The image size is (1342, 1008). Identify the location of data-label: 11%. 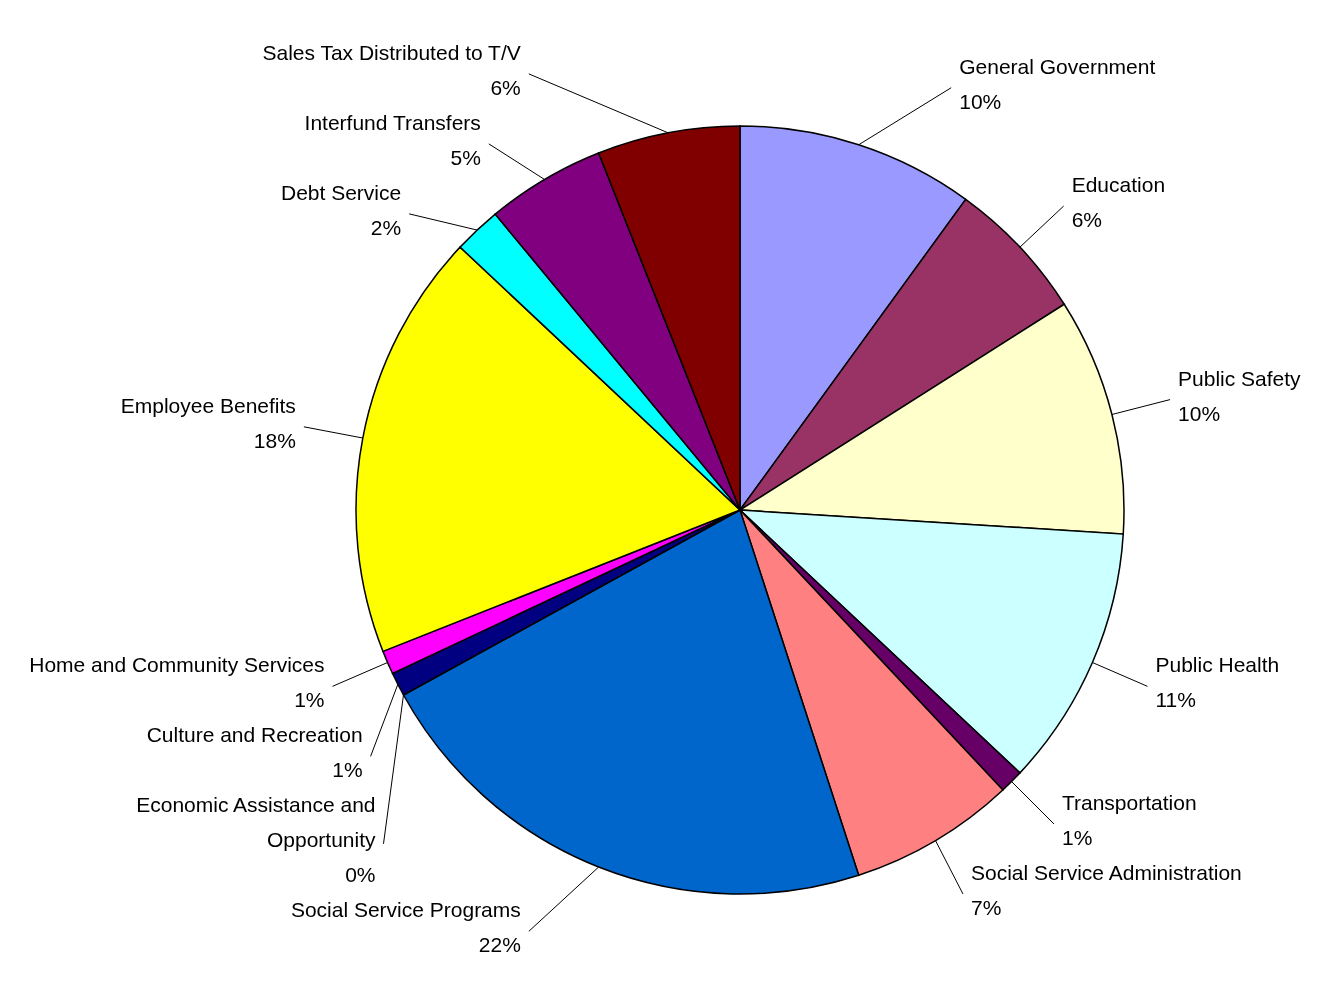
(1175, 700).